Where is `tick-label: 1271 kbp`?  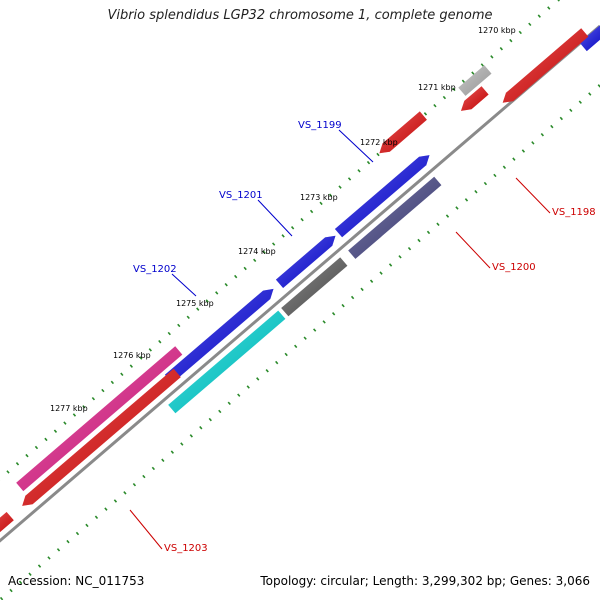 tick-label: 1271 kbp is located at coordinates (437, 87).